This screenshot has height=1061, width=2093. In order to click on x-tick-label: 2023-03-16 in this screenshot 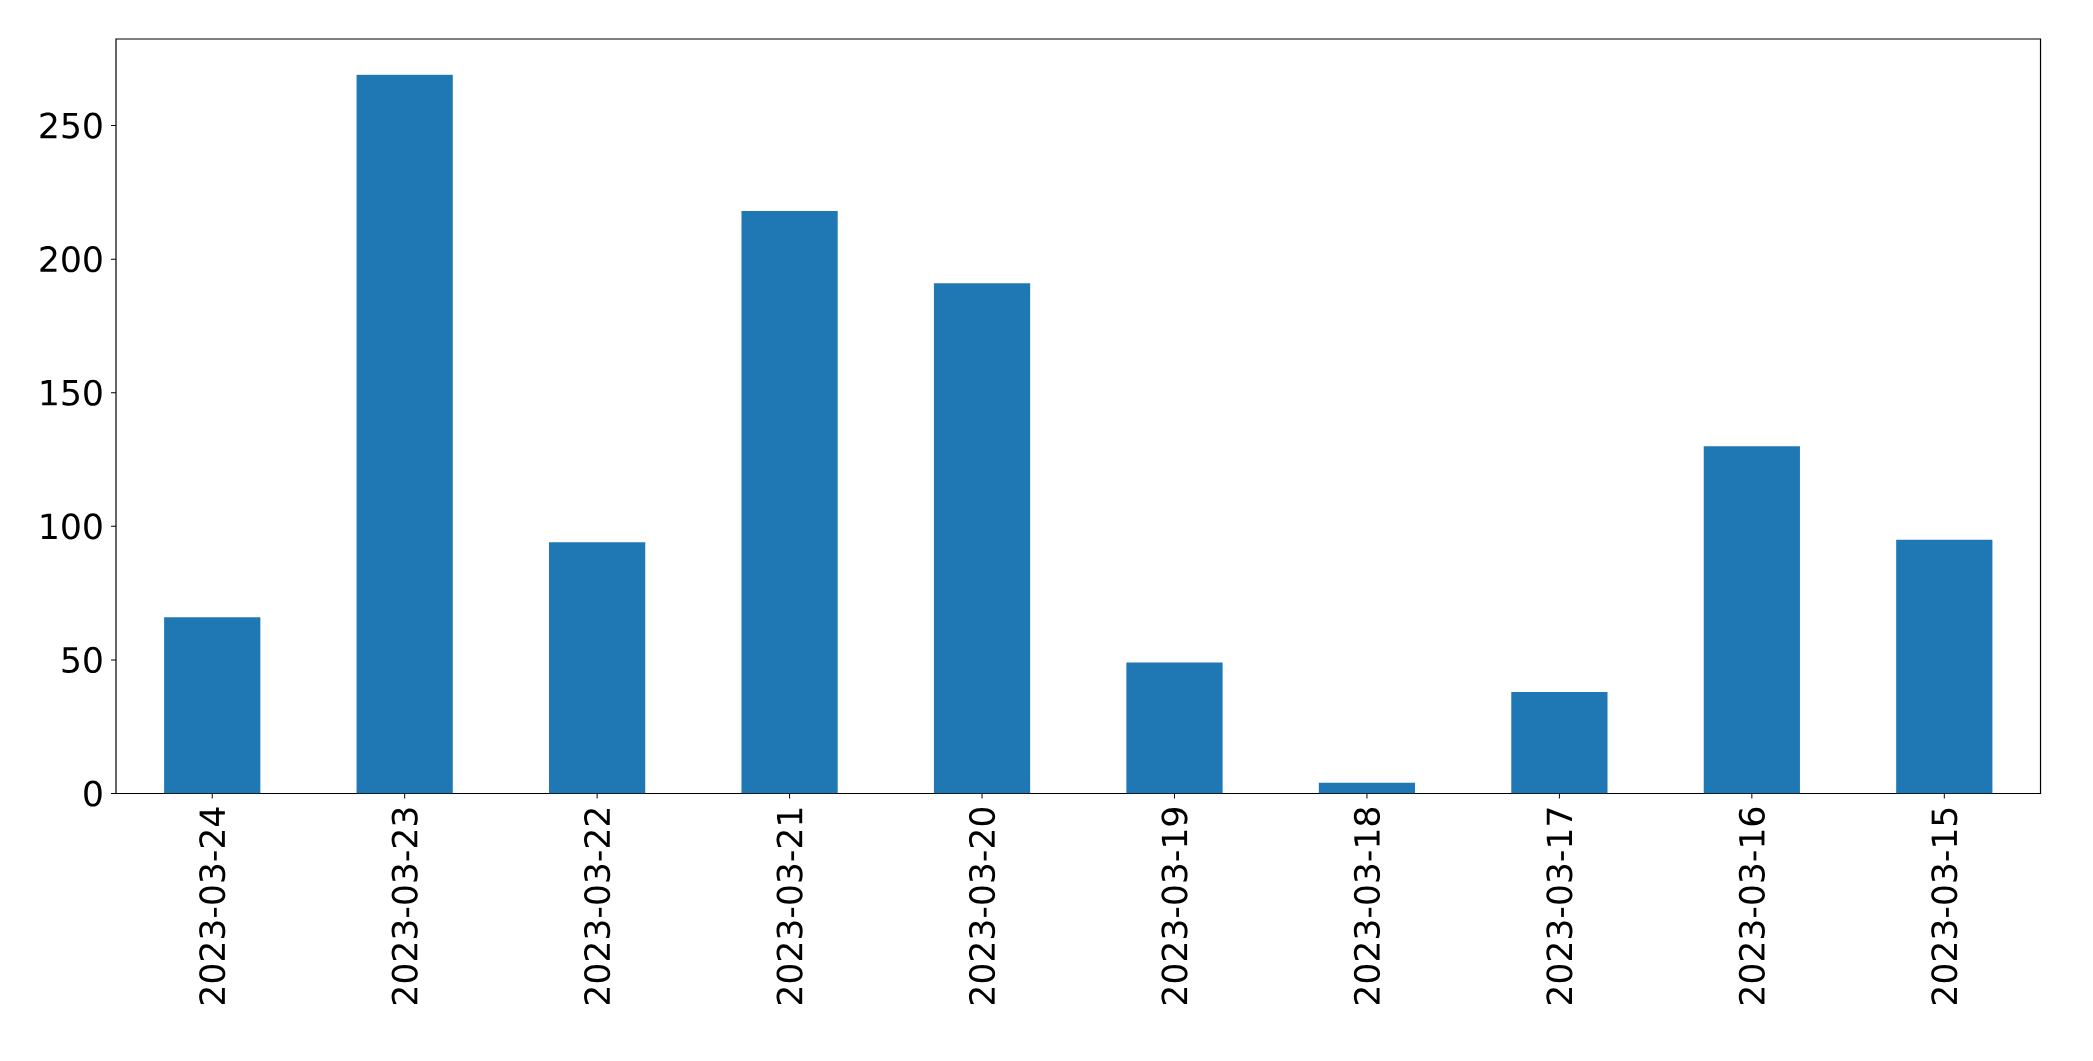, I will do `click(1751, 906)`.